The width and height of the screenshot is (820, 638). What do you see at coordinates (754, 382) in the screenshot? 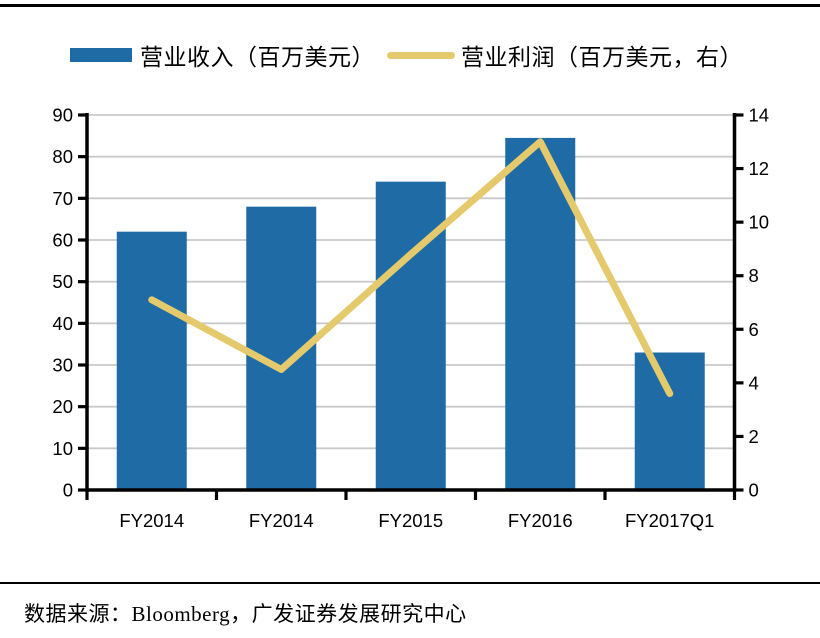
I see `right-axis-tick-label: 4` at bounding box center [754, 382].